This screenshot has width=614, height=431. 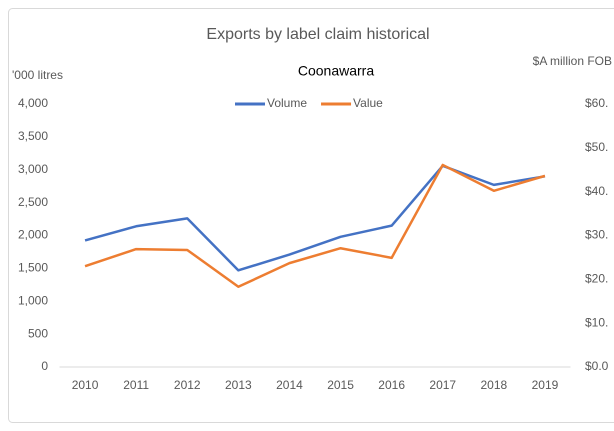 What do you see at coordinates (238, 385) in the screenshot?
I see `x-tick-label: 2013` at bounding box center [238, 385].